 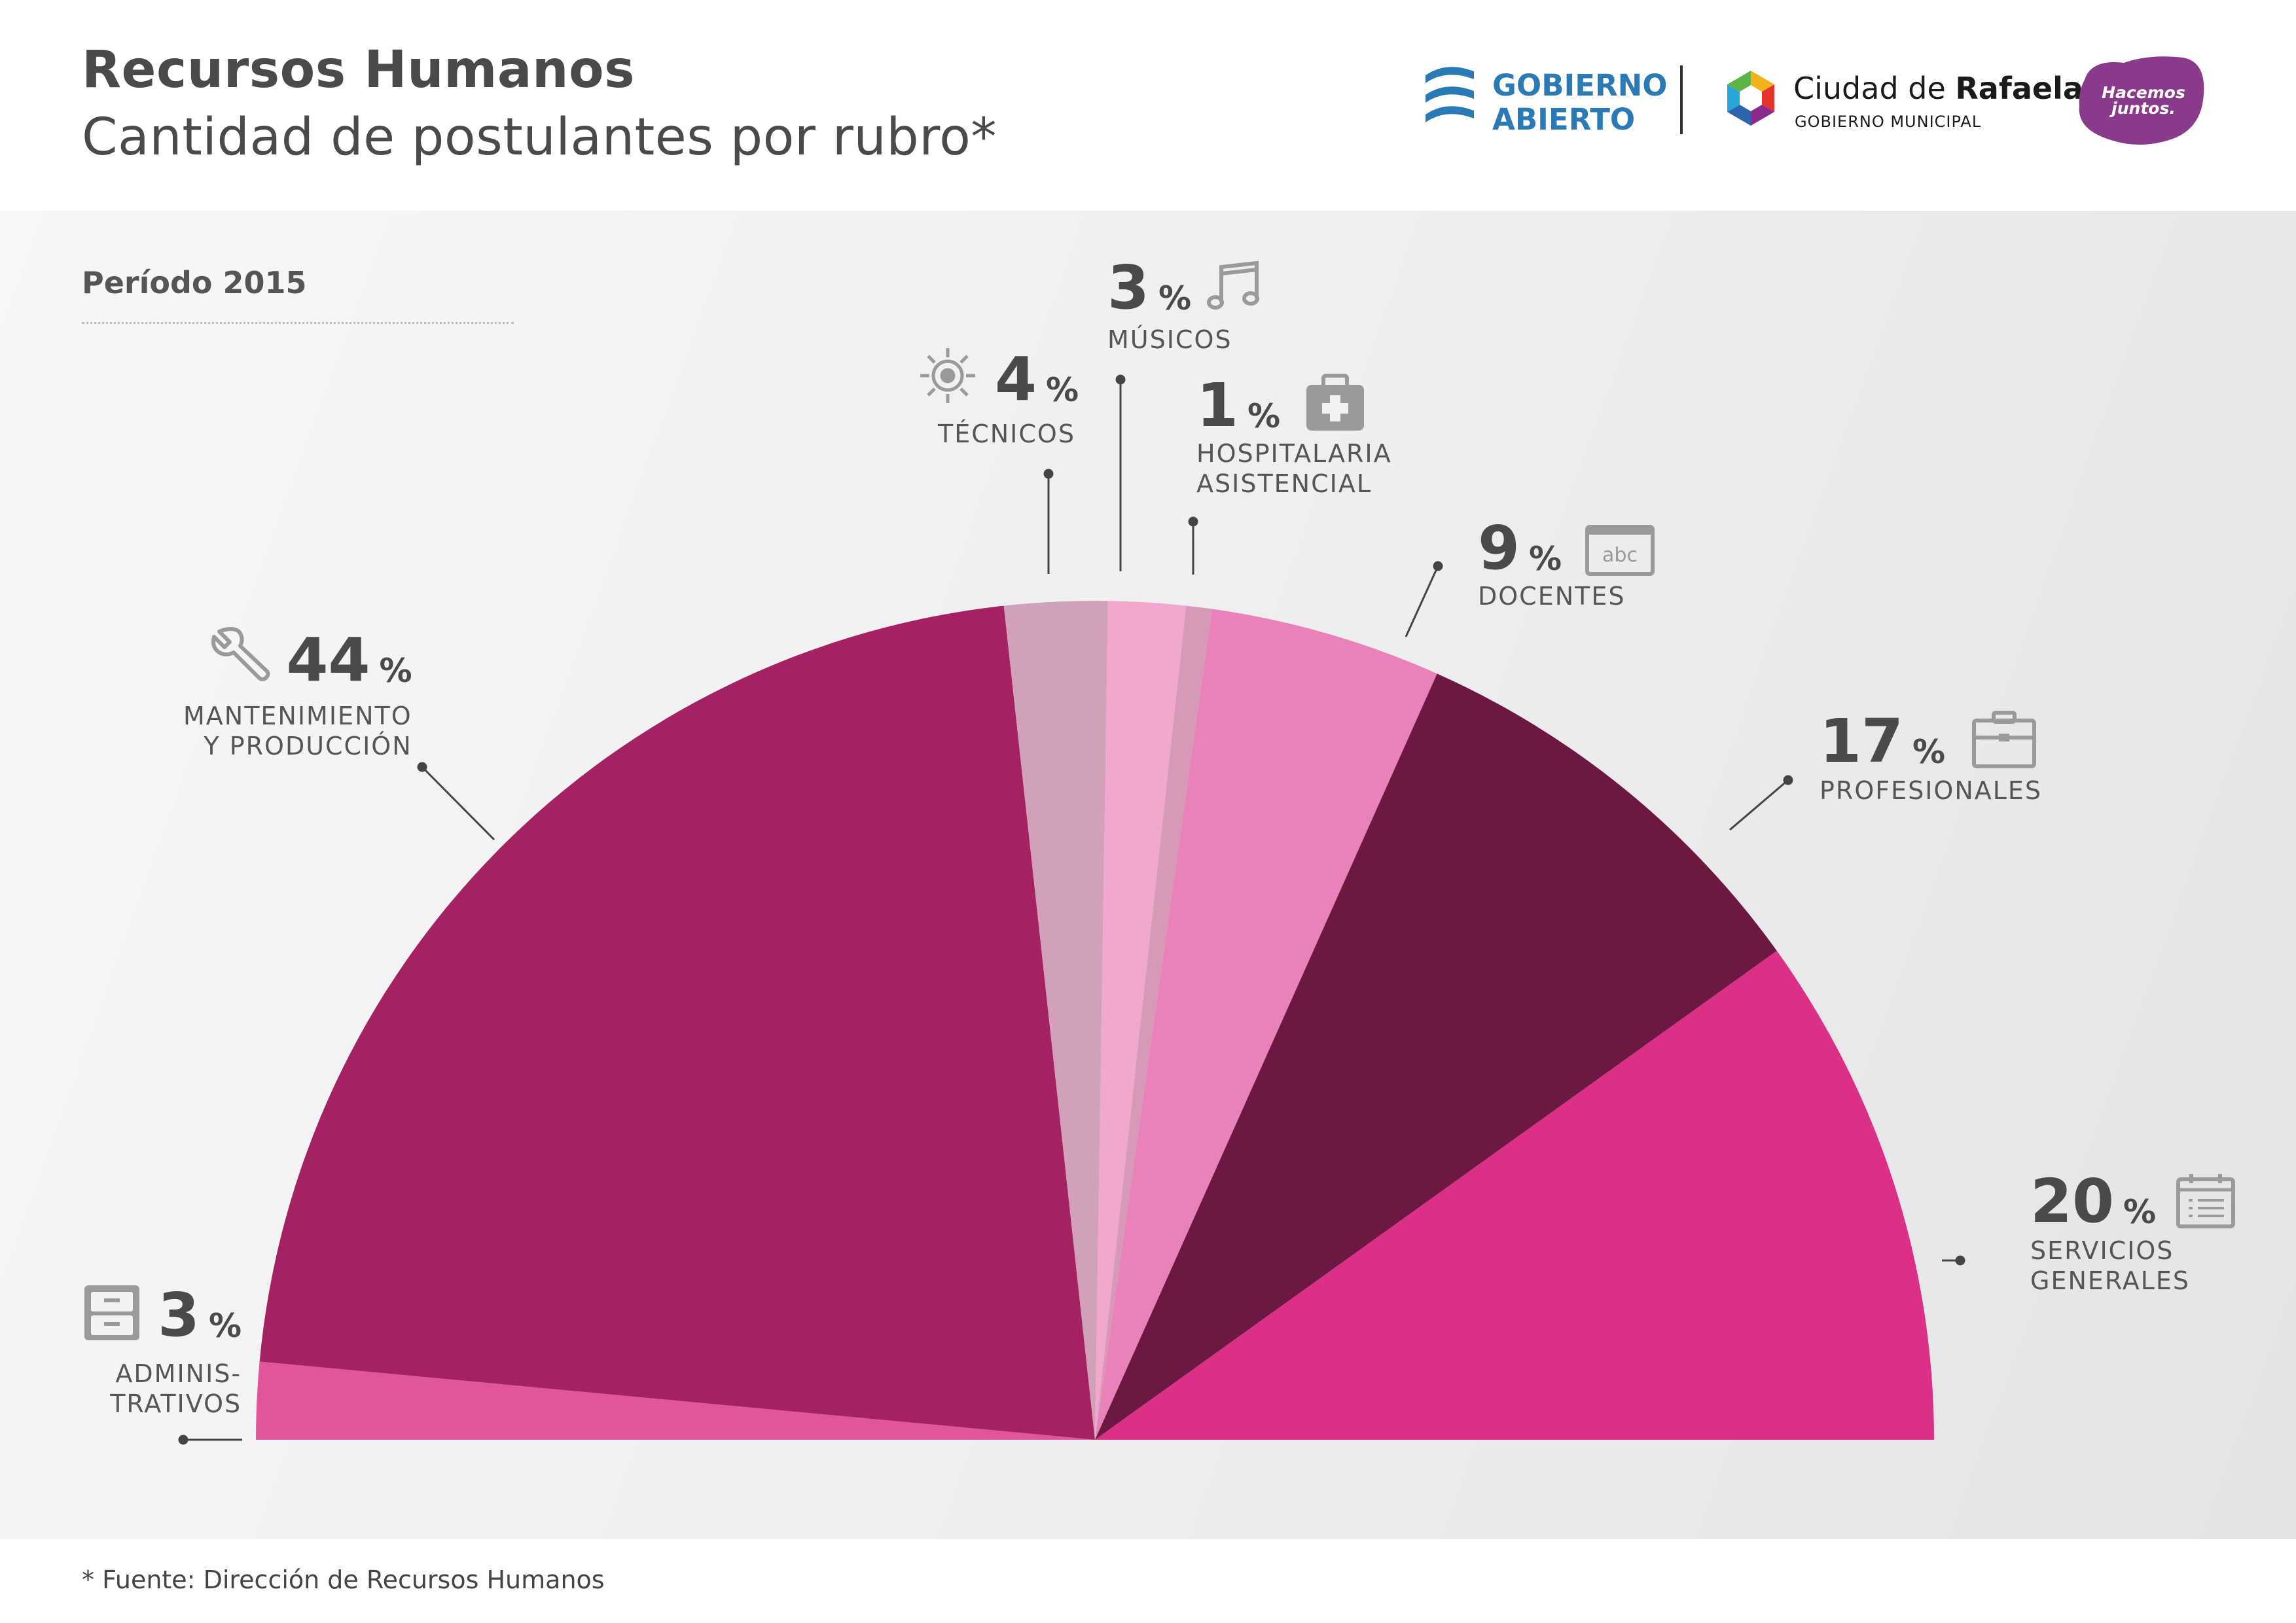 I want to click on category-name-line2: ASISTENCIAL, so click(x=1284, y=484).